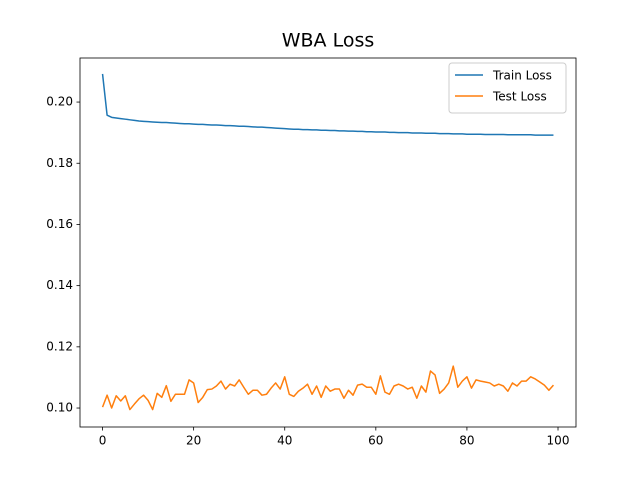 The width and height of the screenshot is (640, 480). Describe the element at coordinates (522, 76) in the screenshot. I see `legend-label: Train Loss` at that location.